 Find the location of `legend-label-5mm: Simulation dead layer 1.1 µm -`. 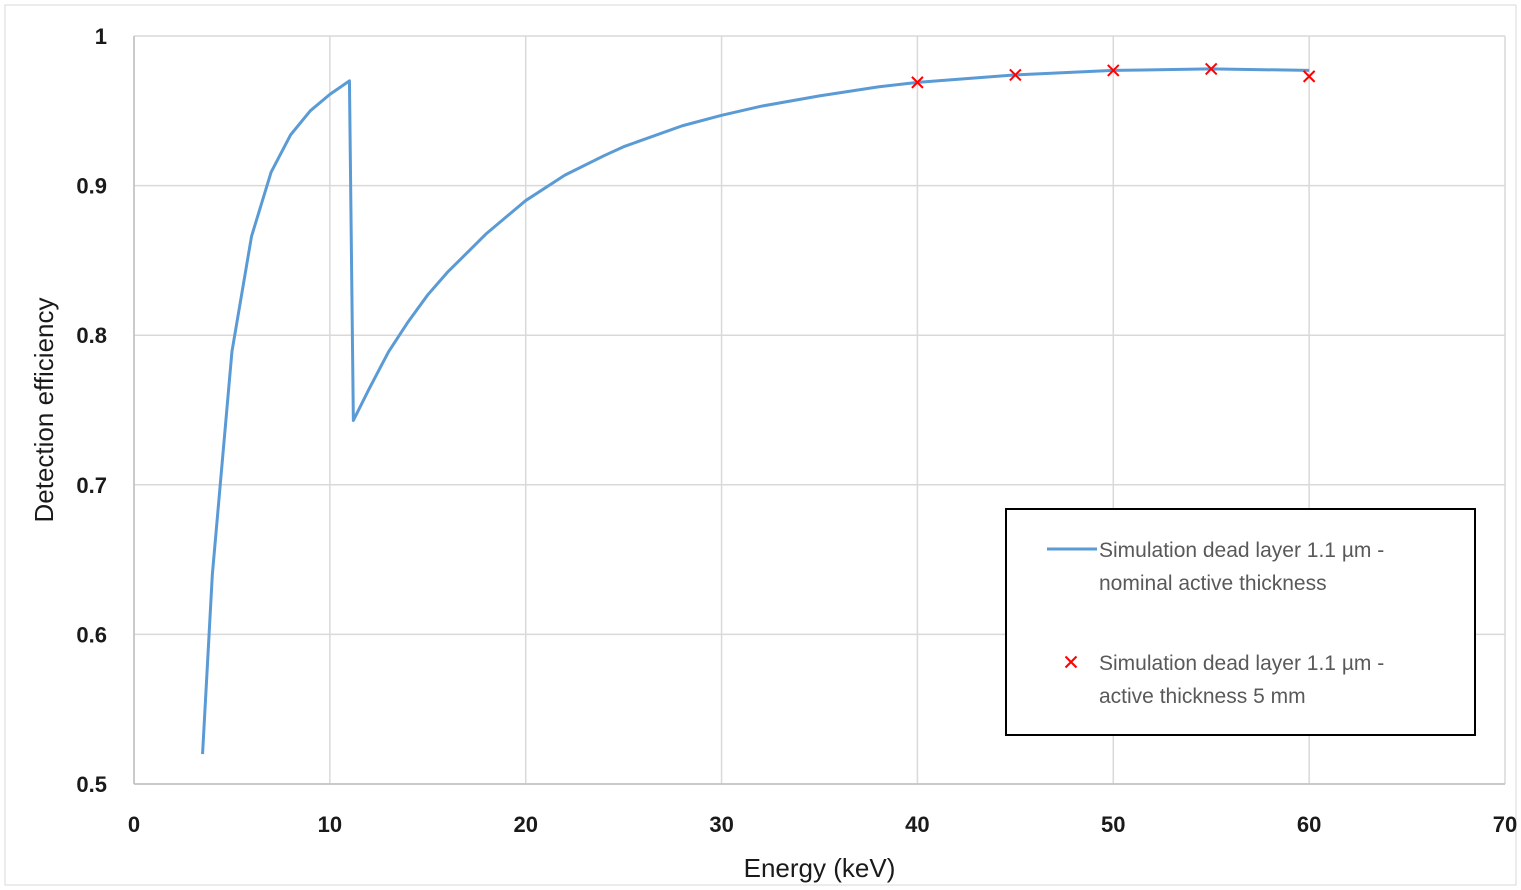

legend-label-5mm: Simulation dead layer 1.1 µm - is located at coordinates (1241, 663).